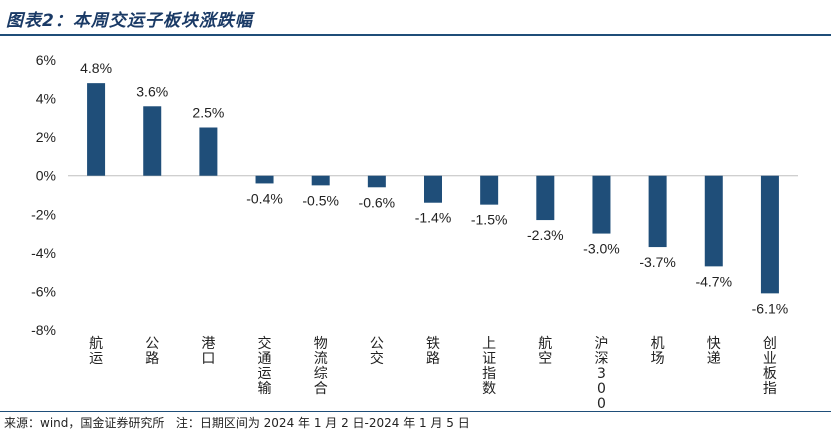 The height and width of the screenshot is (436, 831). What do you see at coordinates (265, 366) in the screenshot?
I see `category-label: 交通运输` at bounding box center [265, 366].